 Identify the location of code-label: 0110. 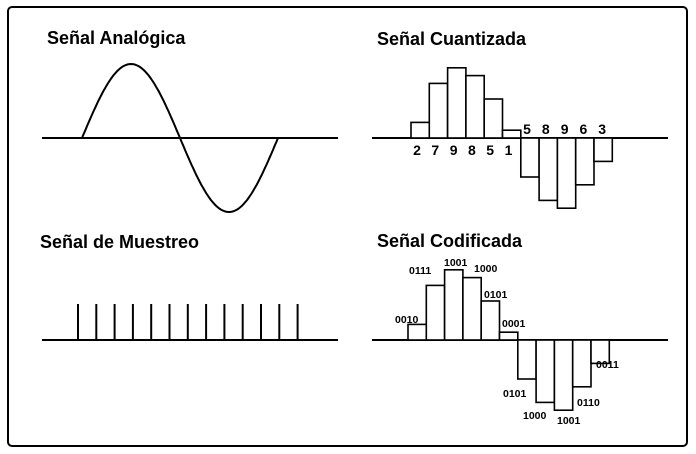
(588, 403).